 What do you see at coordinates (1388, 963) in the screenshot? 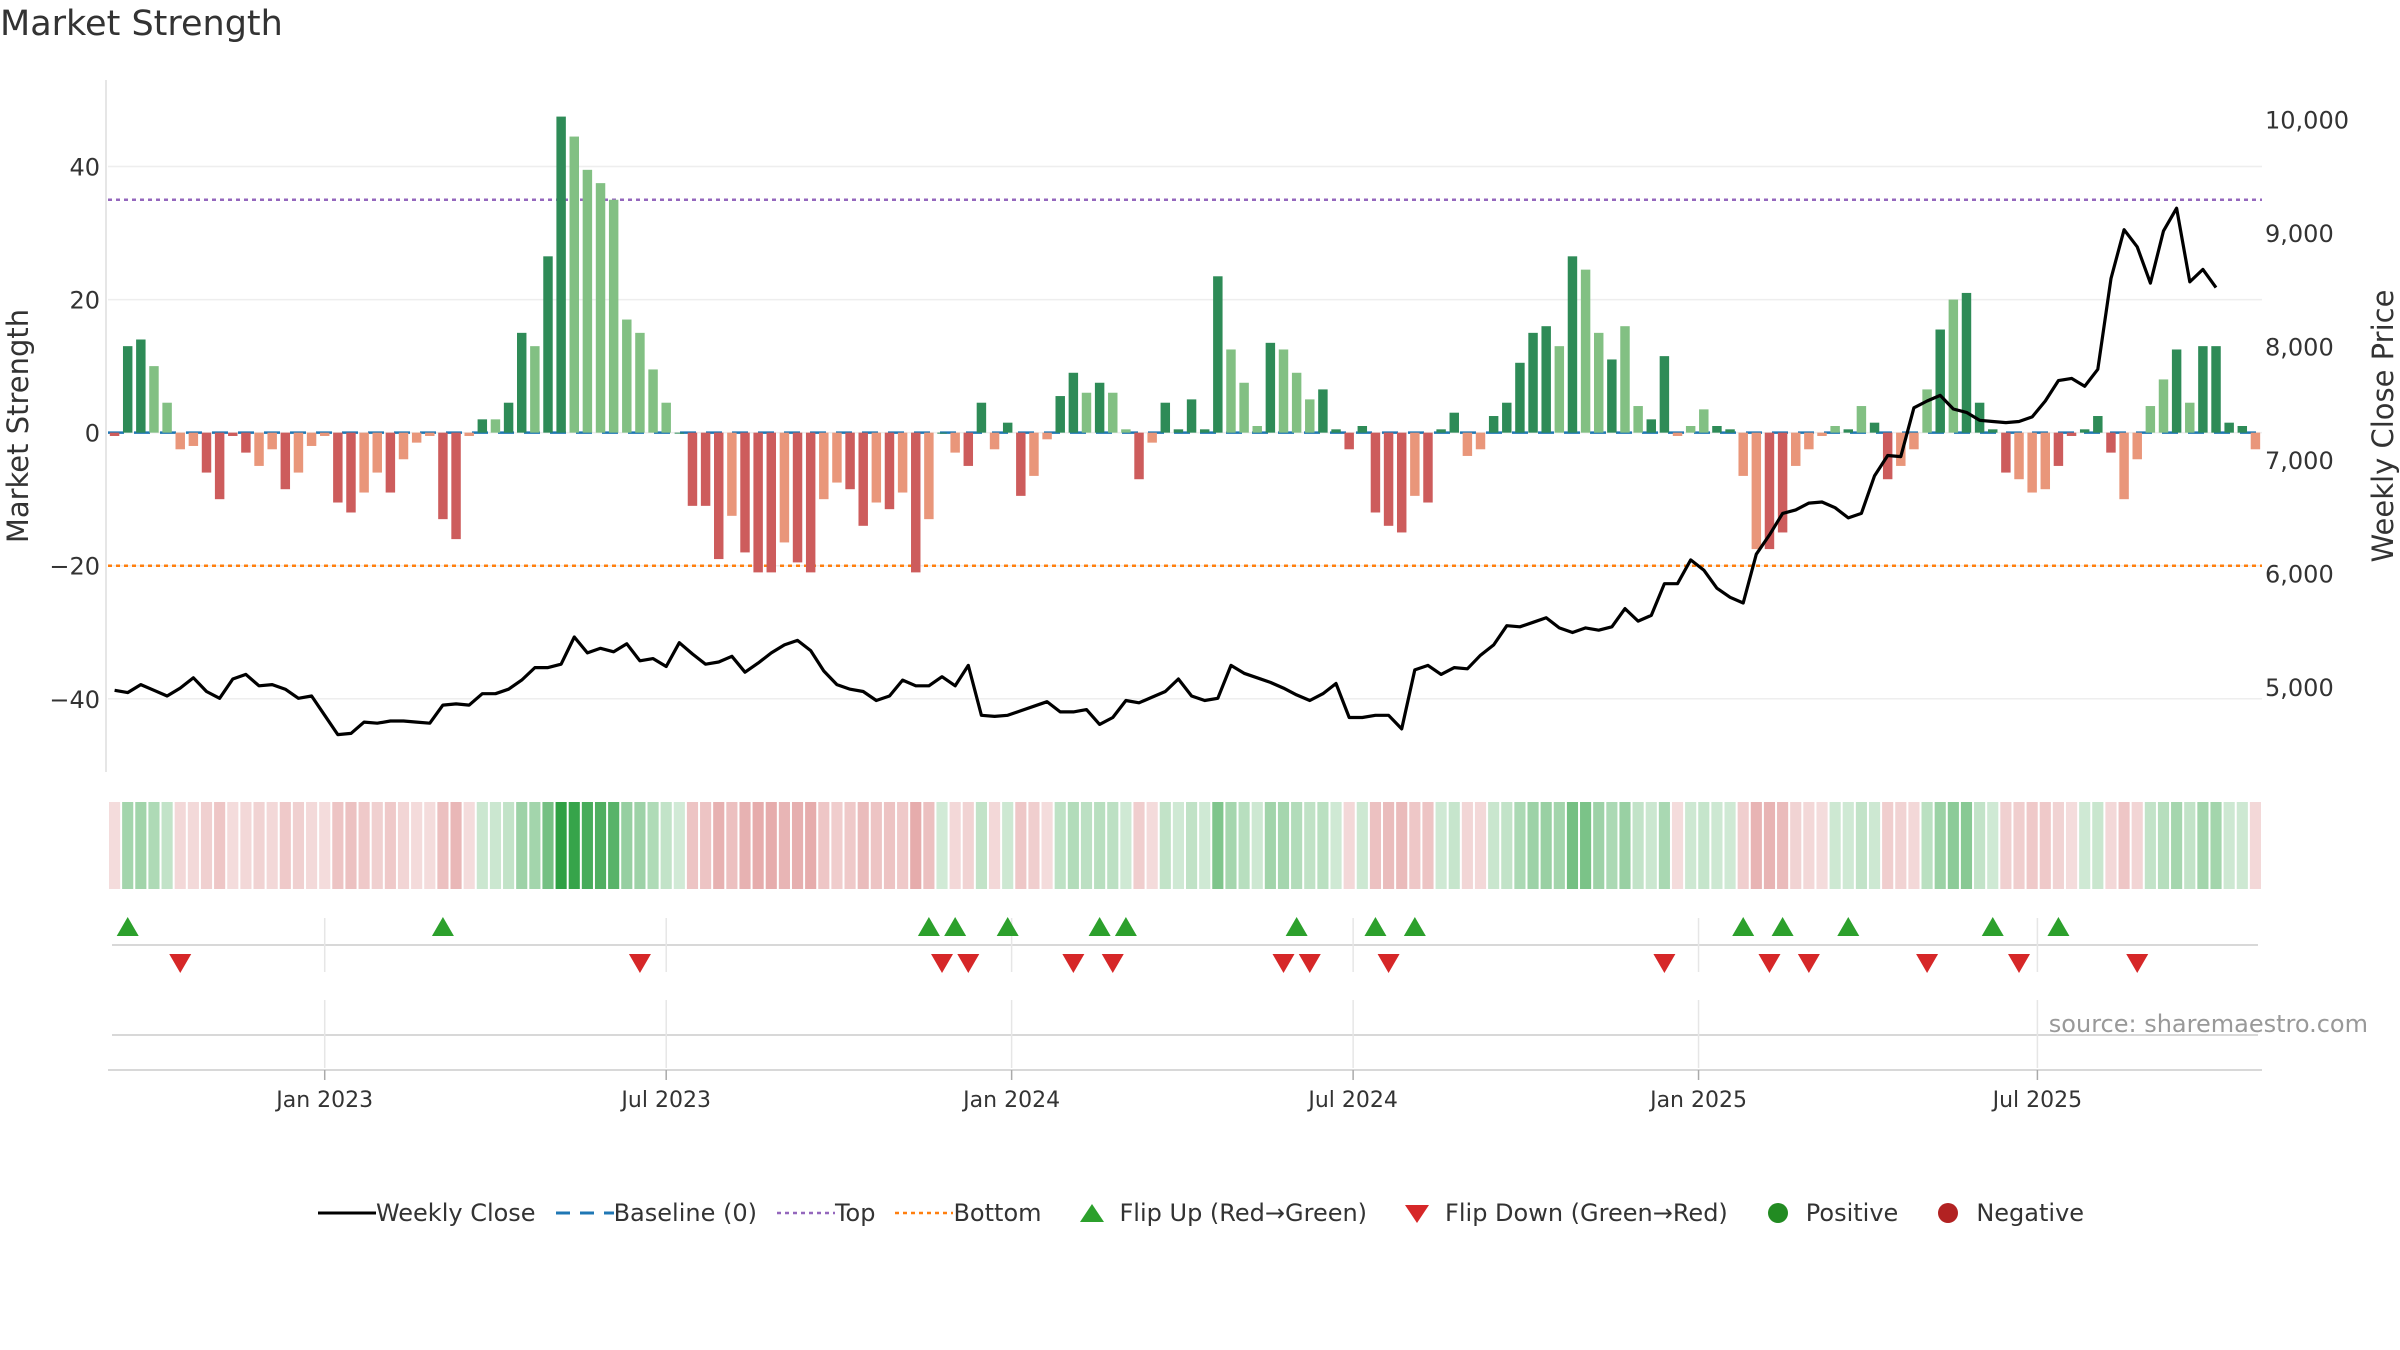
I see `flip-down-marker` at bounding box center [1388, 963].